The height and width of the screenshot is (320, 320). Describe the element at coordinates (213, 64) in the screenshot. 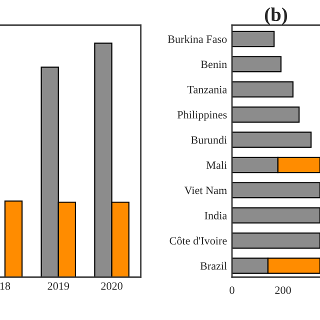

I see `y-tick-label: Benin` at that location.